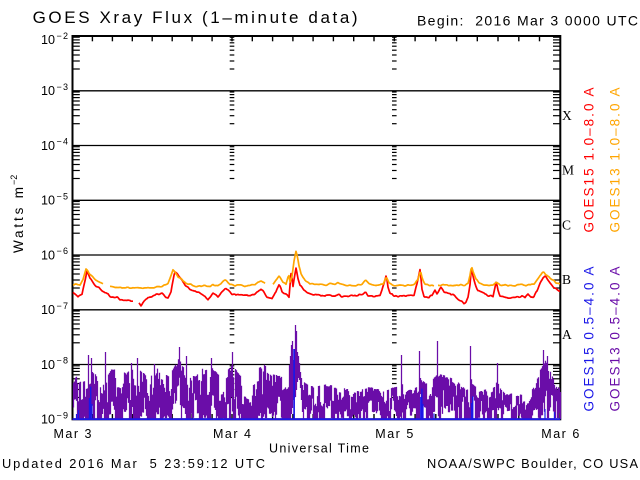  I want to click on svg-text: −5, so click(63, 197).